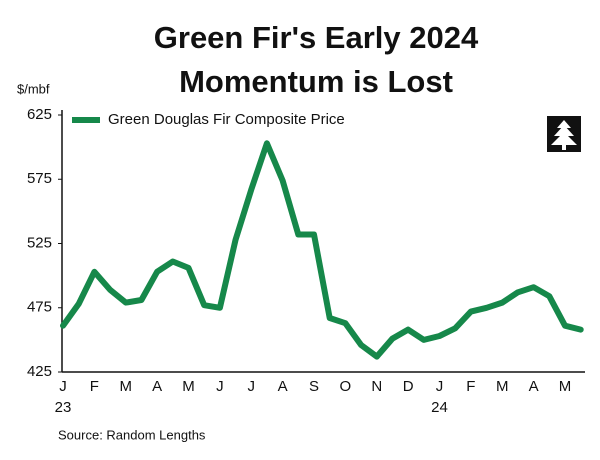 The height and width of the screenshot is (460, 600). Describe the element at coordinates (63, 407) in the screenshot. I see `x-year-label: 23` at that location.